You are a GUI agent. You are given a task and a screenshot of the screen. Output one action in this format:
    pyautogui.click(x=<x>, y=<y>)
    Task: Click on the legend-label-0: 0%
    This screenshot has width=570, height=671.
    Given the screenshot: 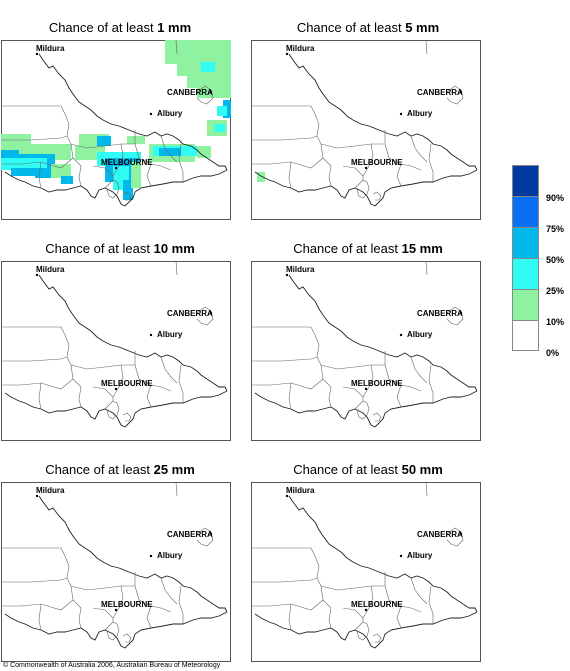 What is the action you would take?
    pyautogui.click(x=553, y=353)
    